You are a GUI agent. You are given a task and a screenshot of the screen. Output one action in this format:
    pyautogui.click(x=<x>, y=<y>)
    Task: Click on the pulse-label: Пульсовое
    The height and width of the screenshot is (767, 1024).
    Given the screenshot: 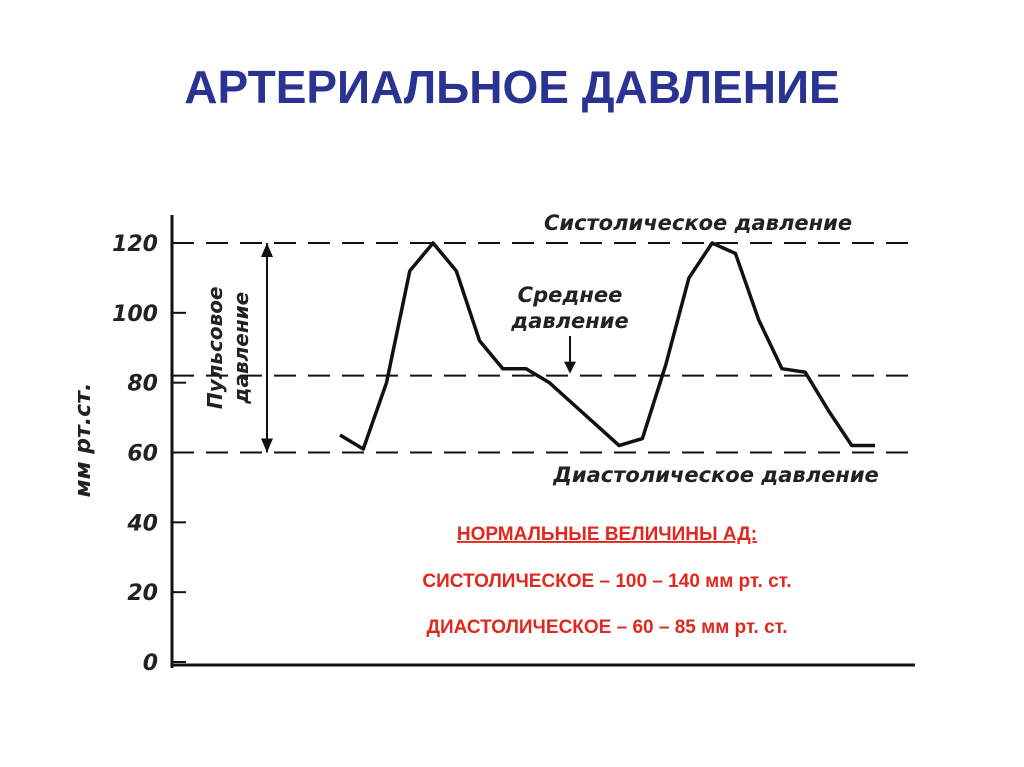 What is the action you would take?
    pyautogui.click(x=215, y=347)
    